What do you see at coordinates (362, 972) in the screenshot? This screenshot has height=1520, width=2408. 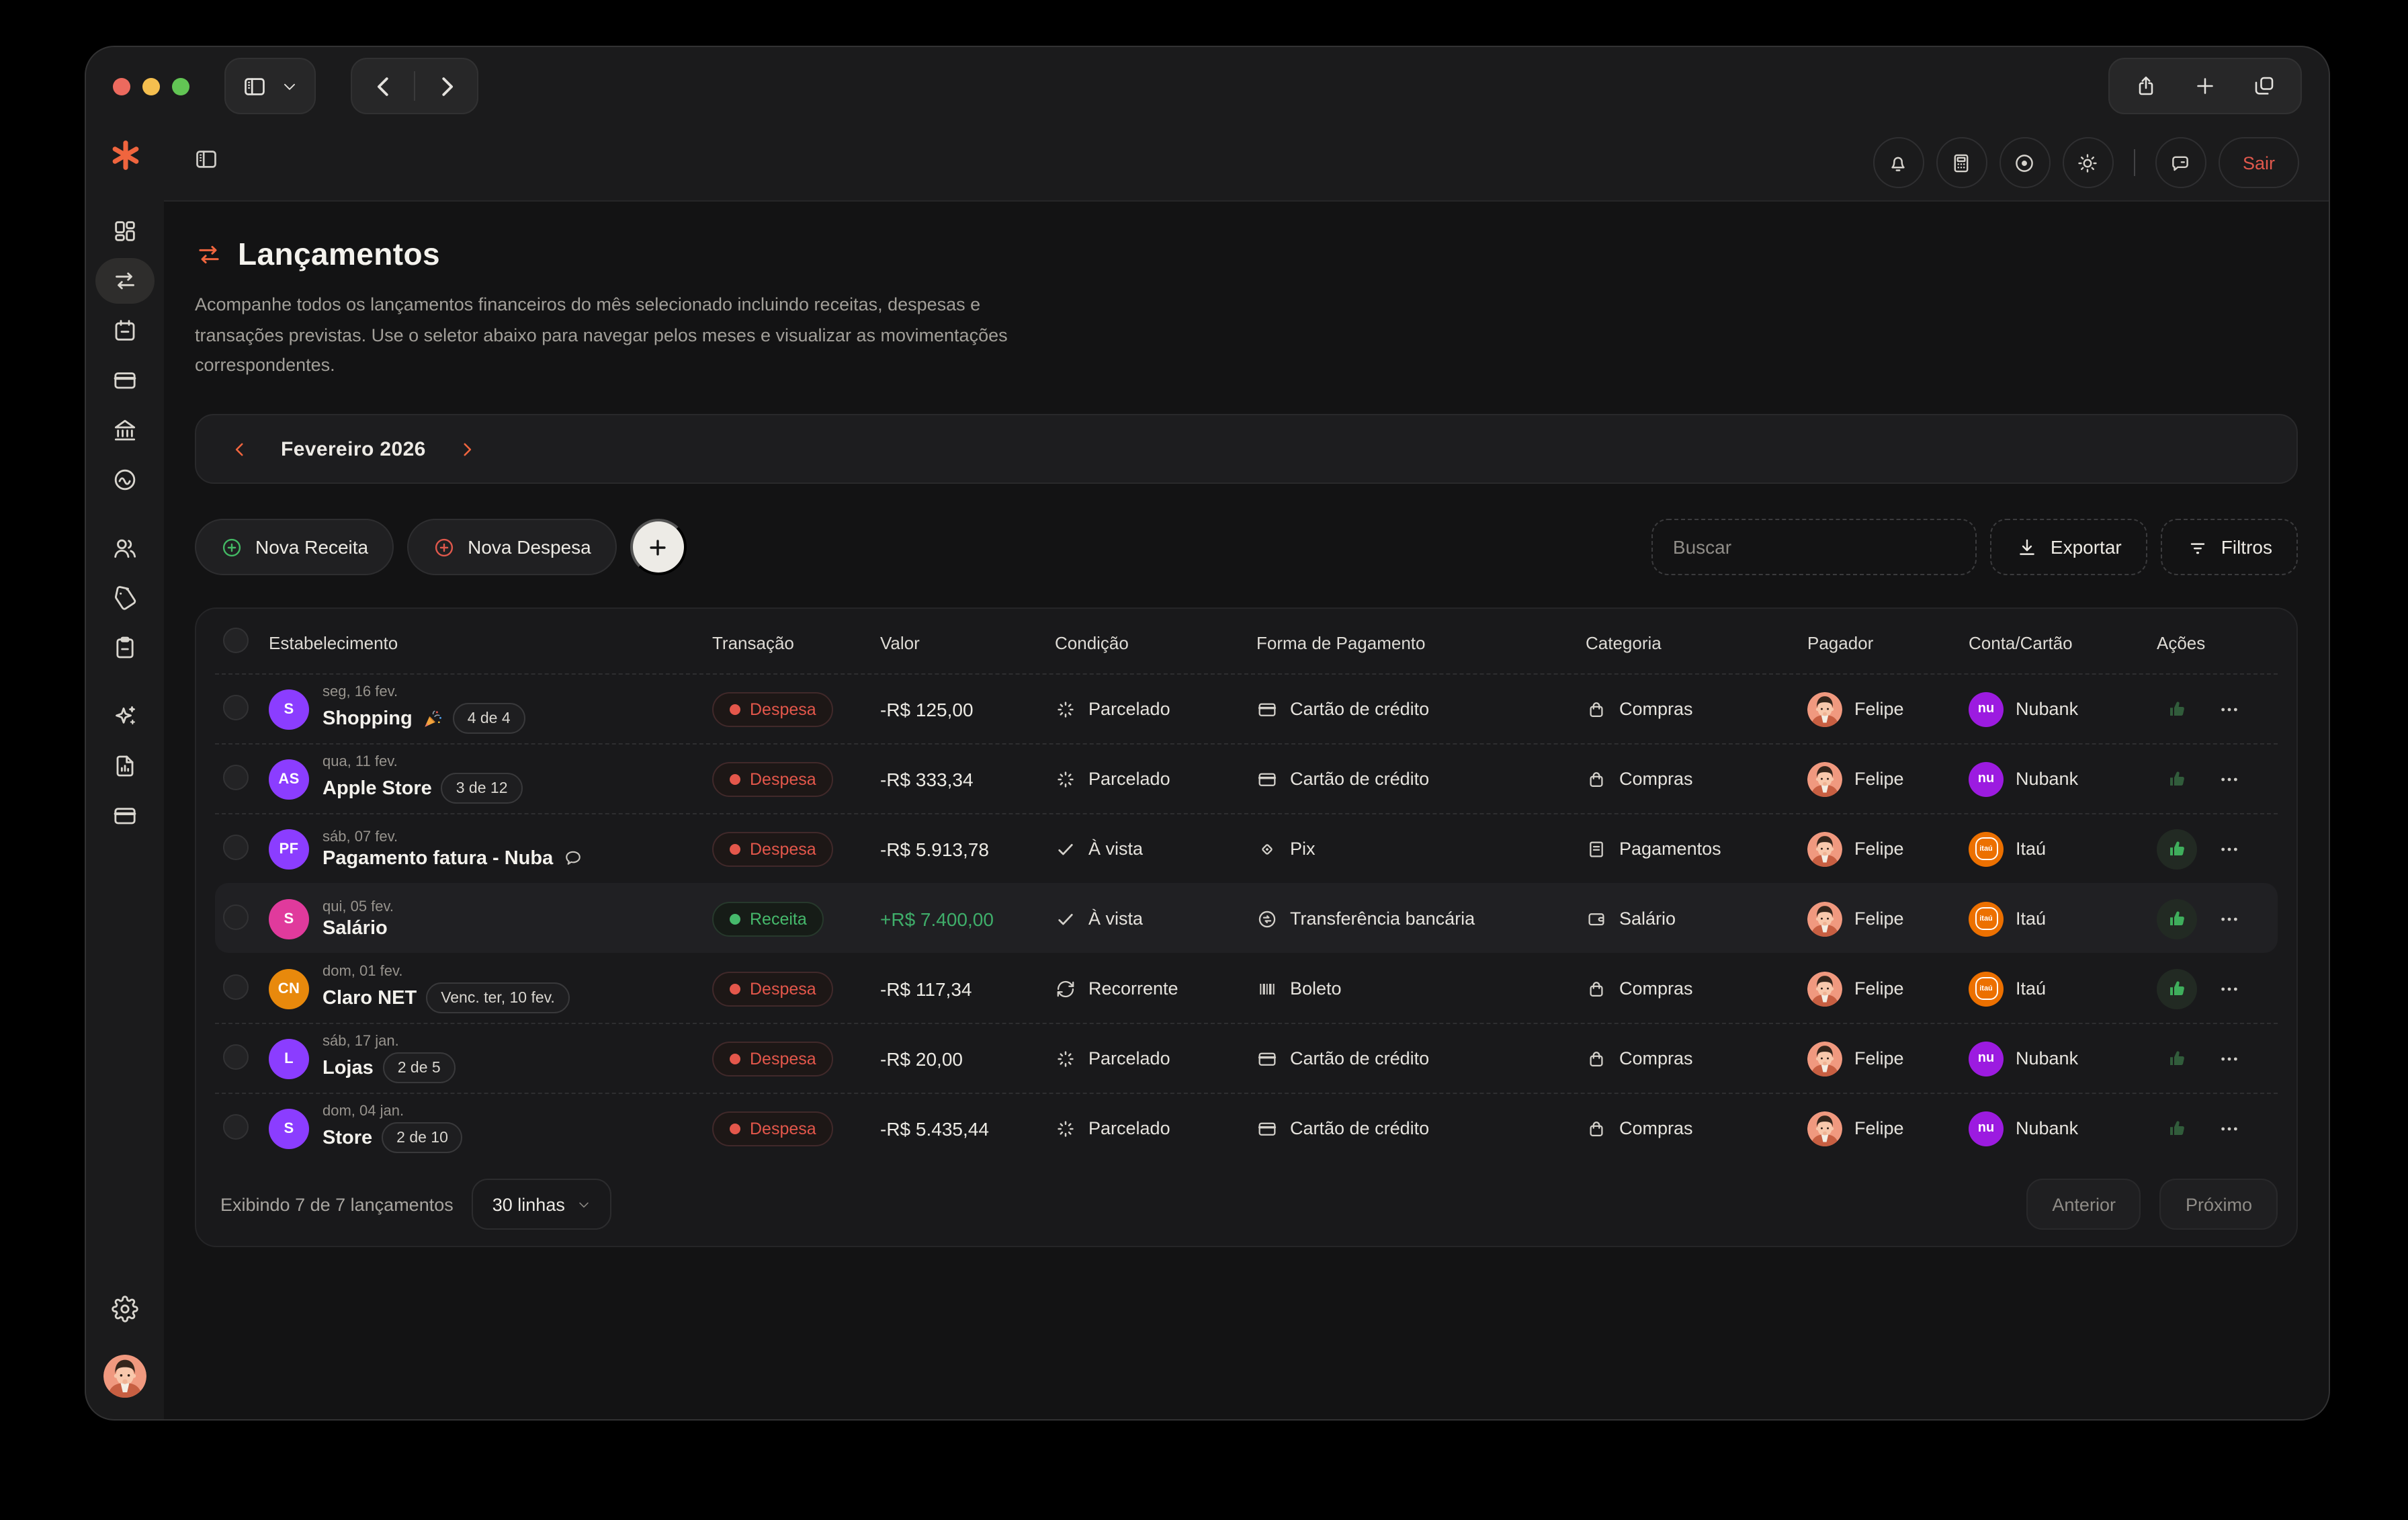 I see `transaction-date: dom, 01 fev.` at bounding box center [362, 972].